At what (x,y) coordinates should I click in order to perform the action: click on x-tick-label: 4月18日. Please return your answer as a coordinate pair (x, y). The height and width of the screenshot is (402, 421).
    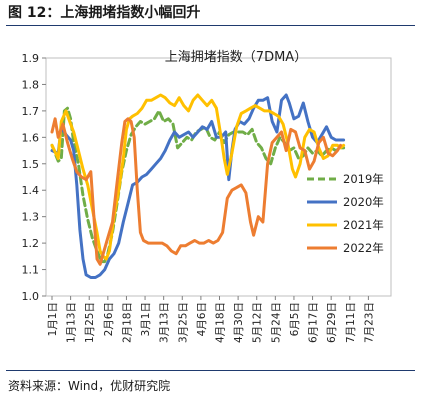
    Looking at the image, I should click on (221, 322).